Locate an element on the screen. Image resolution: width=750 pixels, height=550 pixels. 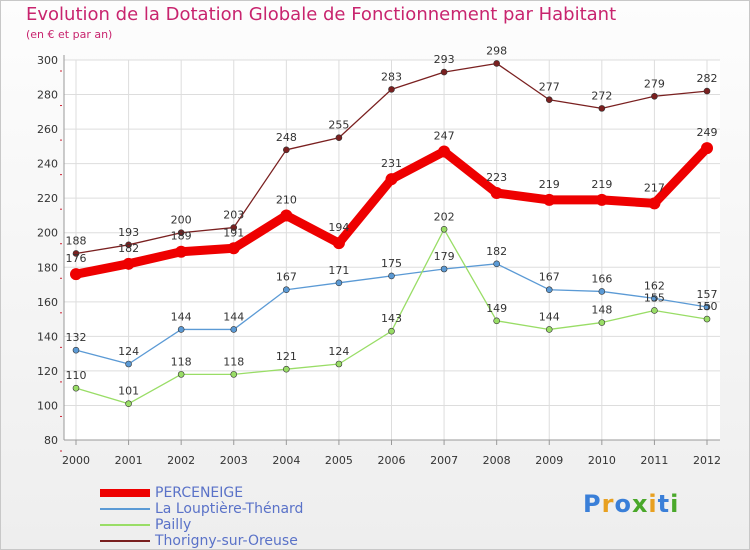
y-tick-label: 300 is located at coordinates (47, 60).